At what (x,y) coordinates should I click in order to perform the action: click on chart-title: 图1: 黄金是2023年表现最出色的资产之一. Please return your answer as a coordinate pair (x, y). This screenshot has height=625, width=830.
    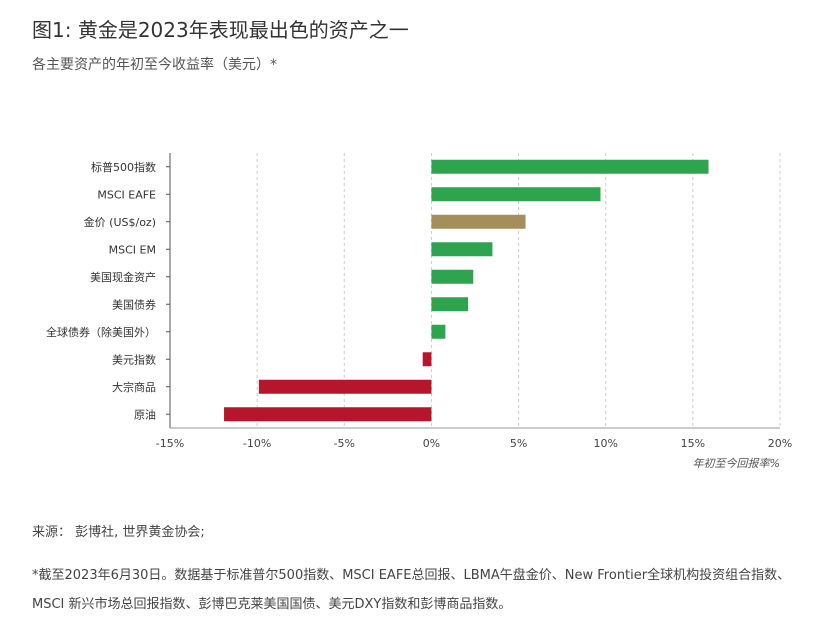
    Looking at the image, I should click on (220, 30).